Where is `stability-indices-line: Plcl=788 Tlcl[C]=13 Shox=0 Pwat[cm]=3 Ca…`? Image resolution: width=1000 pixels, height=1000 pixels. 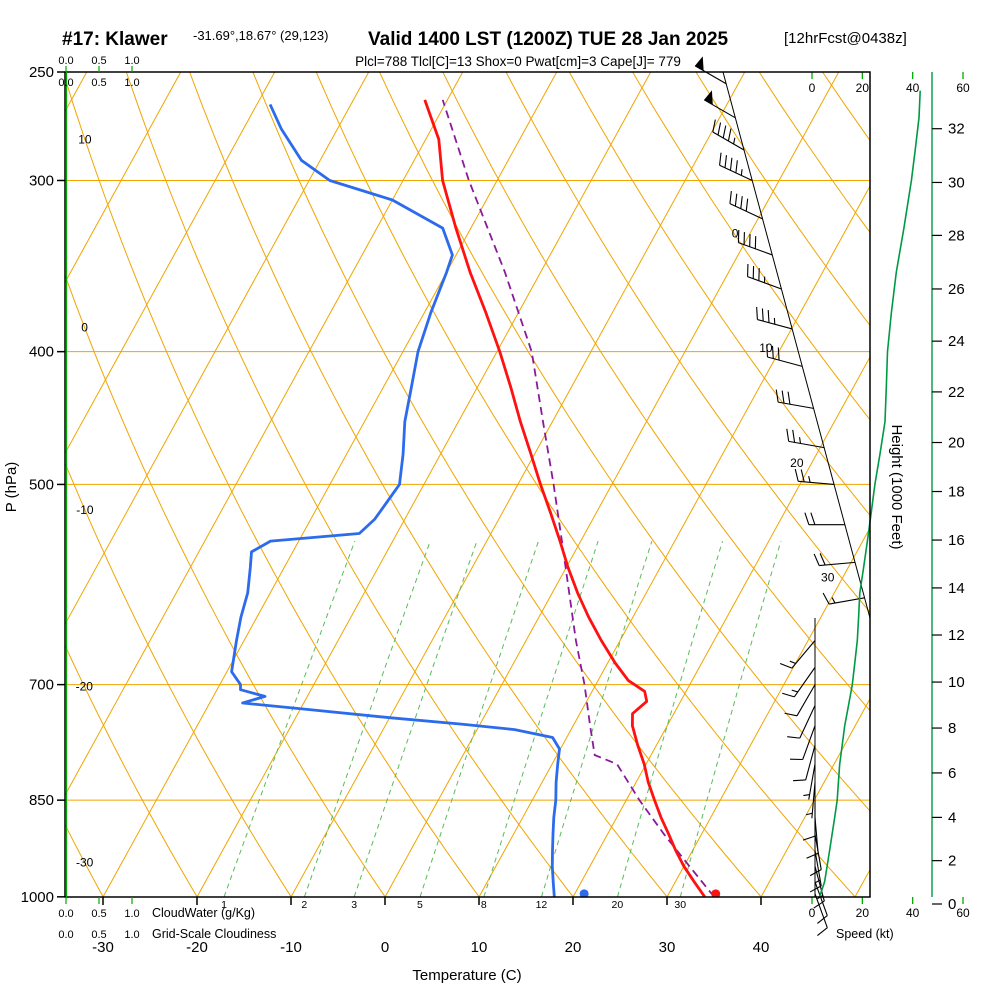
stability-indices-line: Plcl=788 Tlcl[C]=13 Shox=0 Pwat[cm]=3 Ca… is located at coordinates (518, 61).